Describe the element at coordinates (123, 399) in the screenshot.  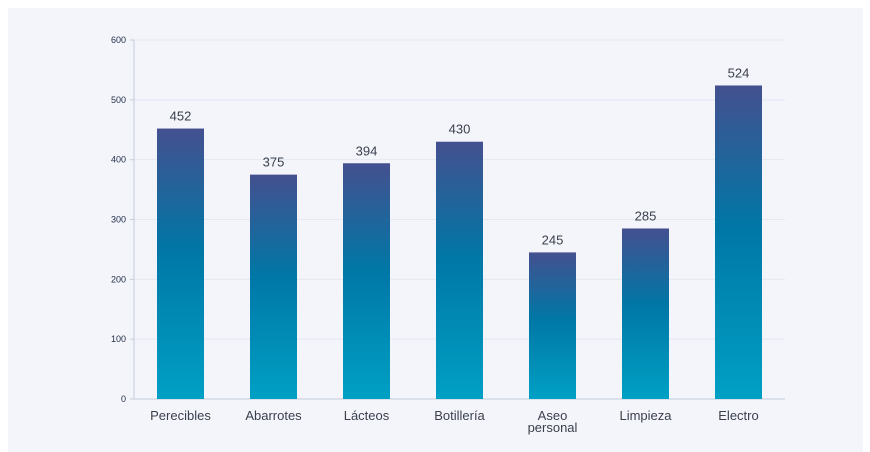
I see `y-tick-label: 0` at that location.